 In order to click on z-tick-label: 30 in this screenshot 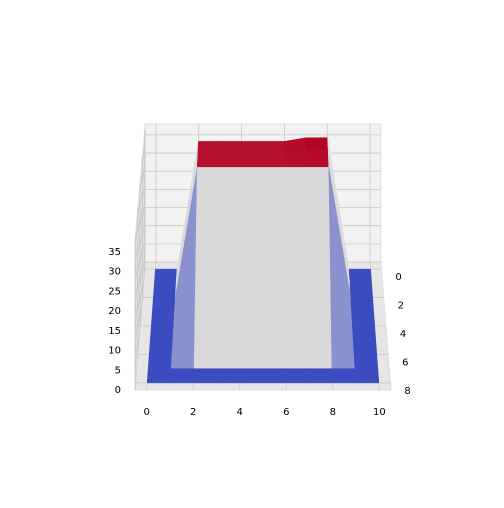, I will do `click(114, 272)`.